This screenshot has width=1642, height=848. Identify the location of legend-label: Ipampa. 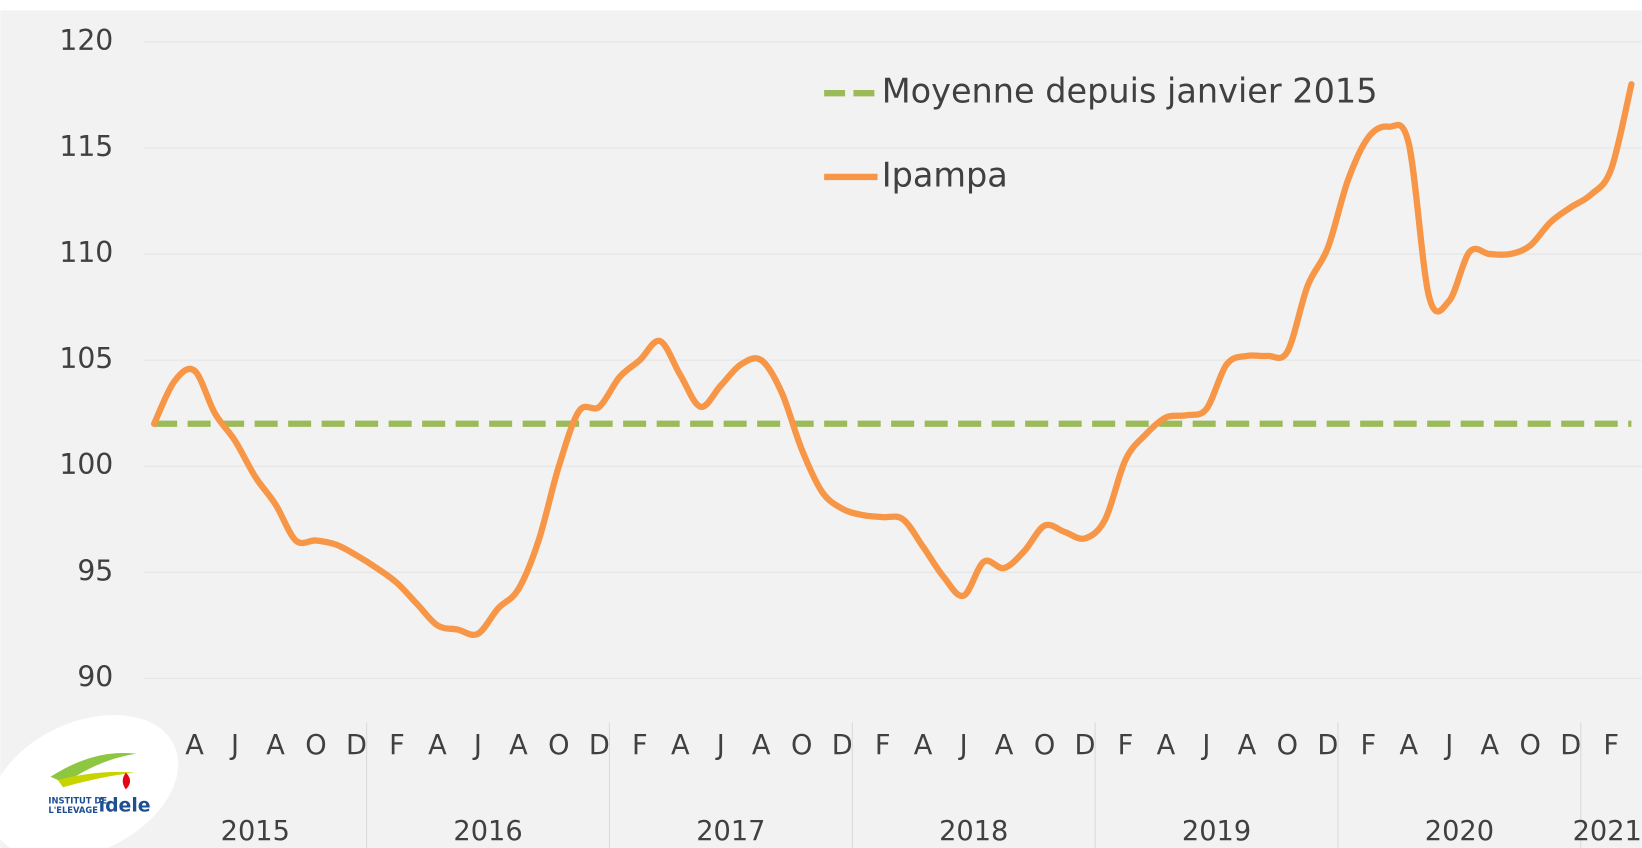
(945, 174).